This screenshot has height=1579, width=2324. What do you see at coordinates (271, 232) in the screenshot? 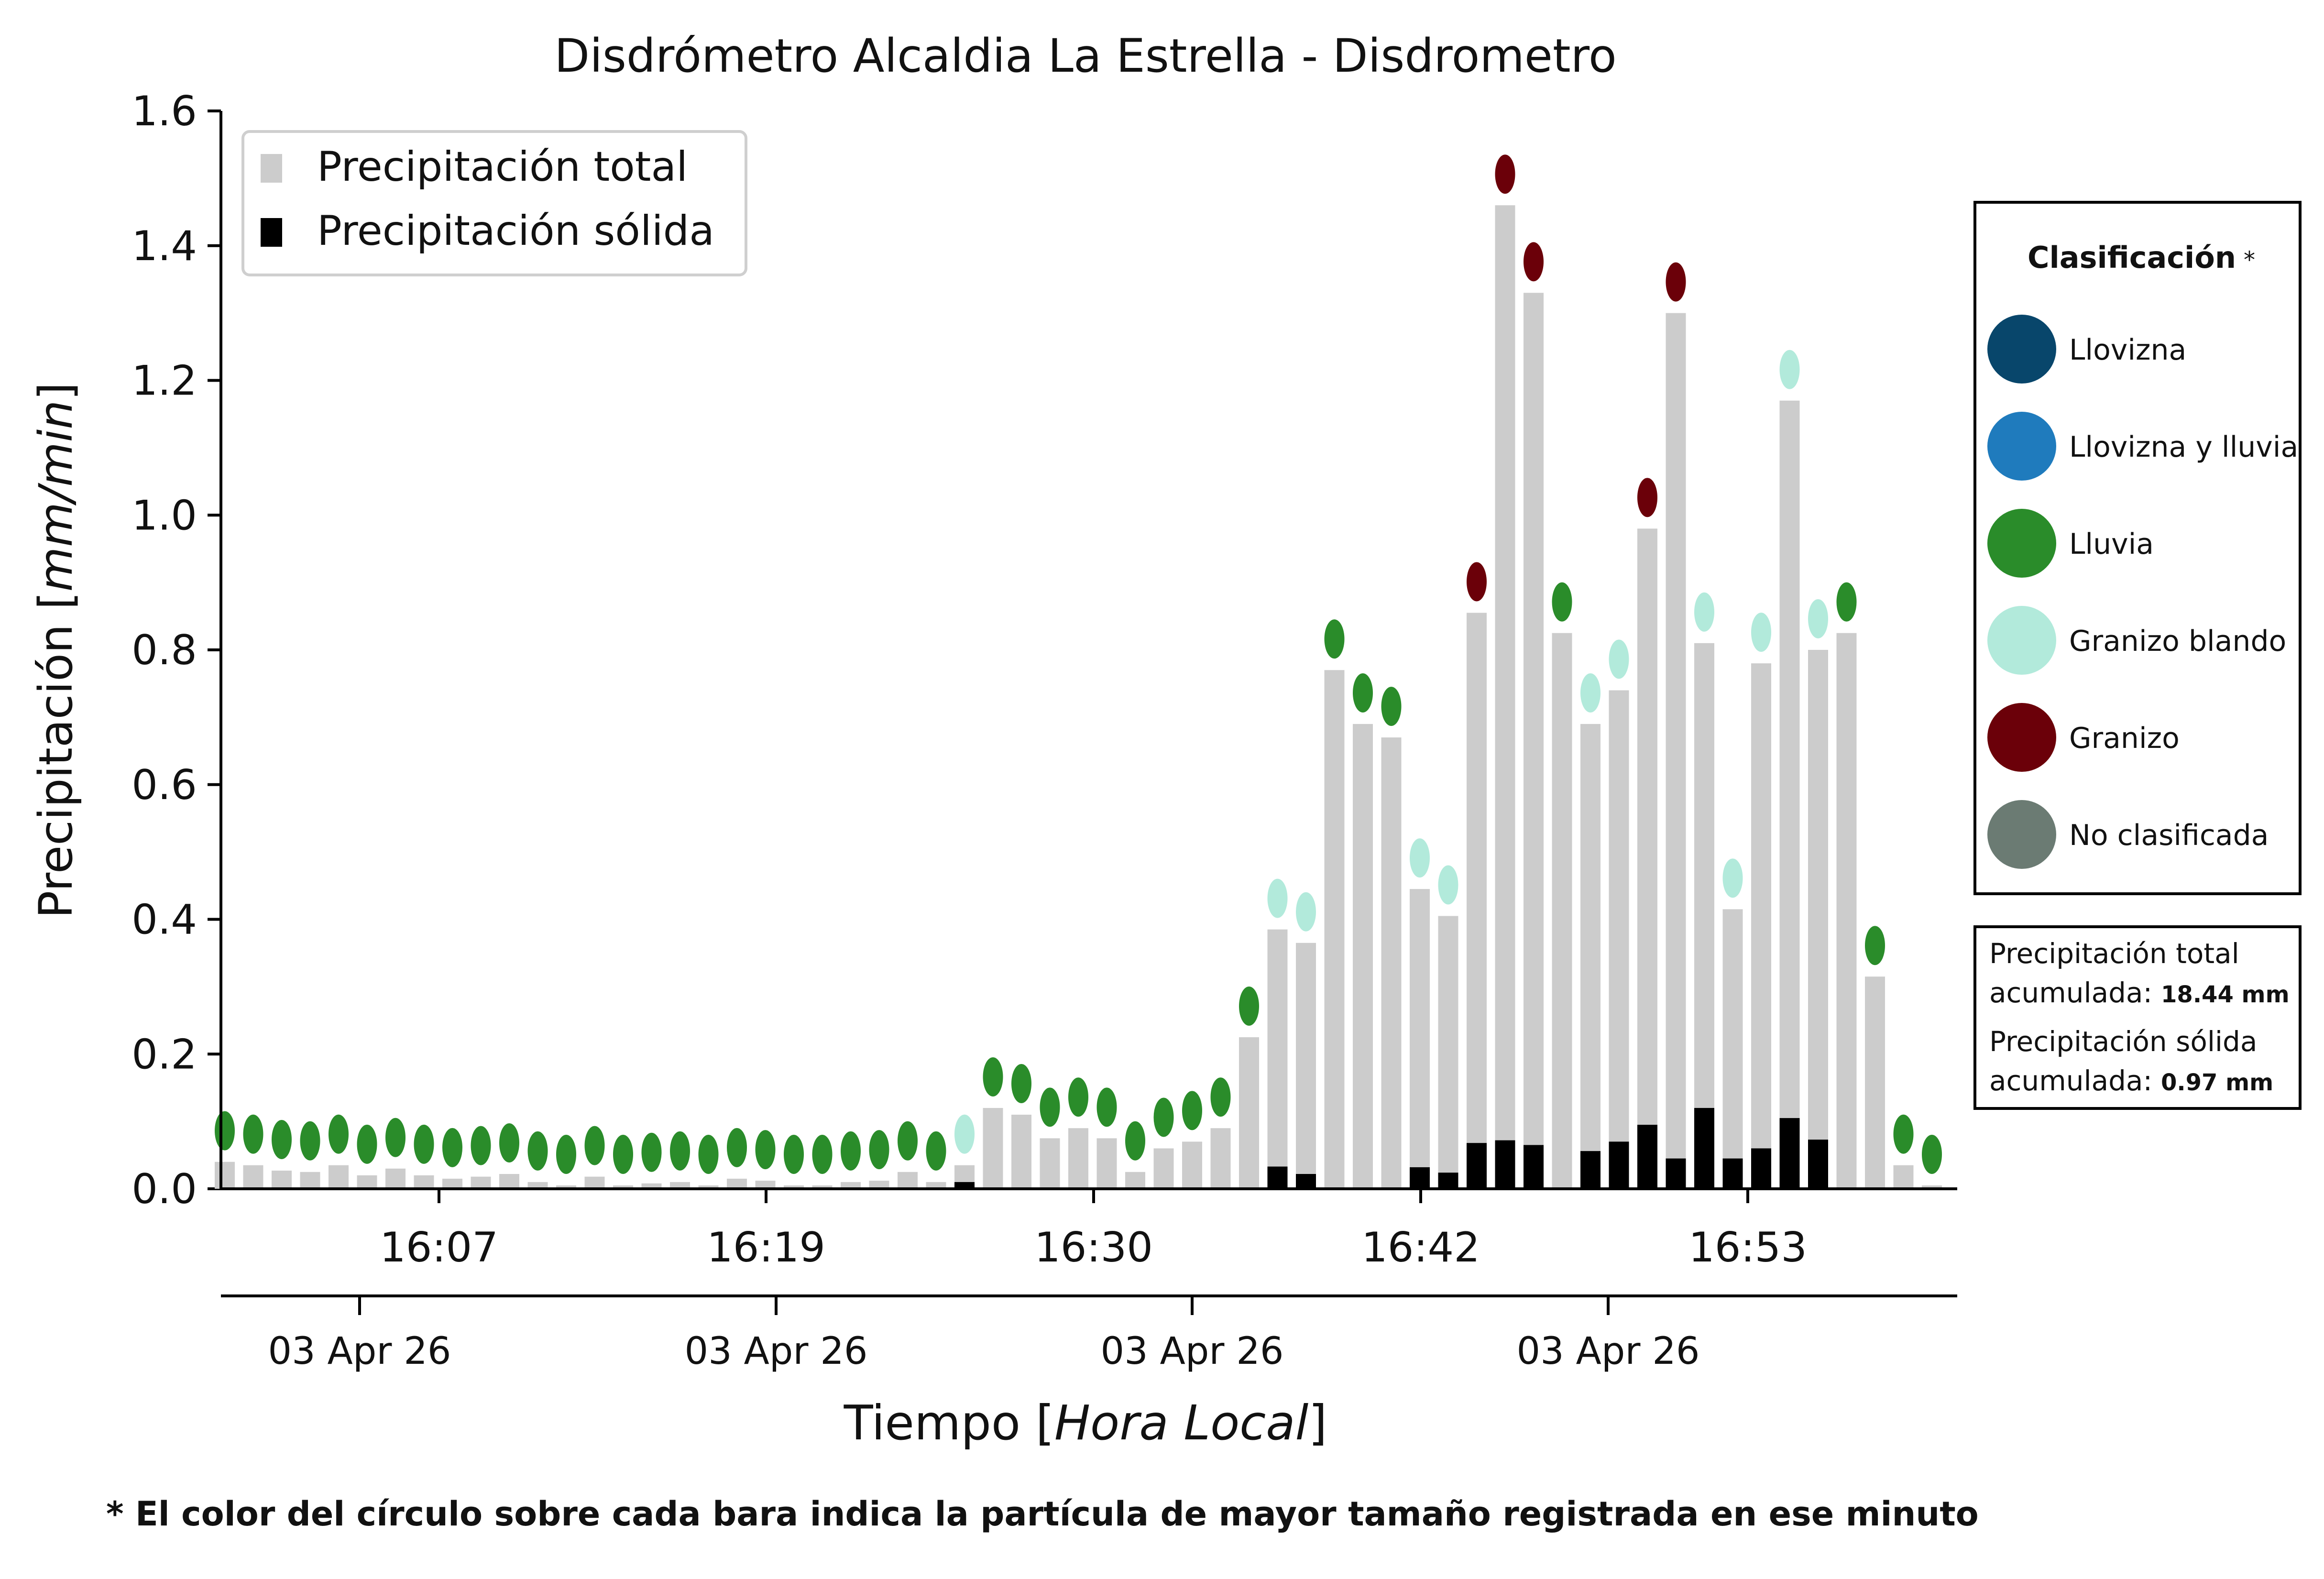
I see `legend-swatch-solid` at bounding box center [271, 232].